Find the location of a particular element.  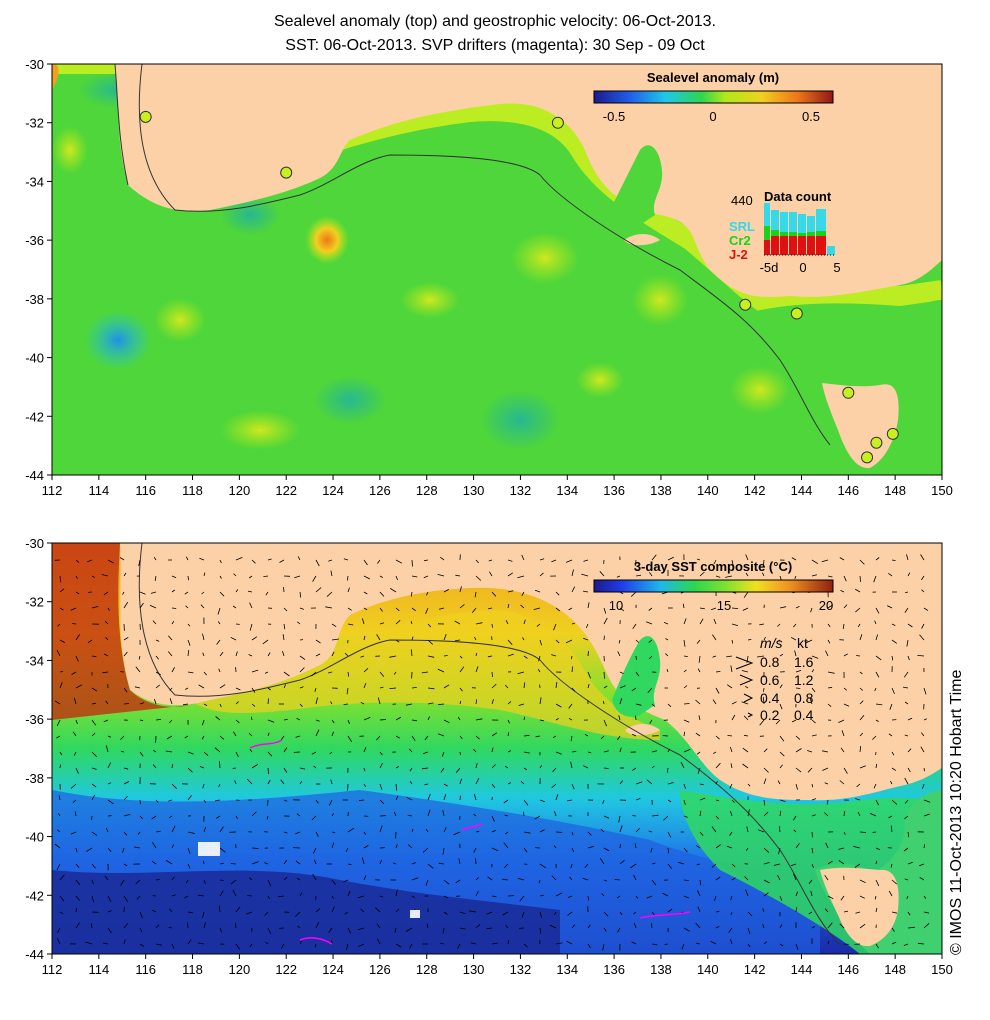

lon-tick-label: 144 is located at coordinates (802, 969).